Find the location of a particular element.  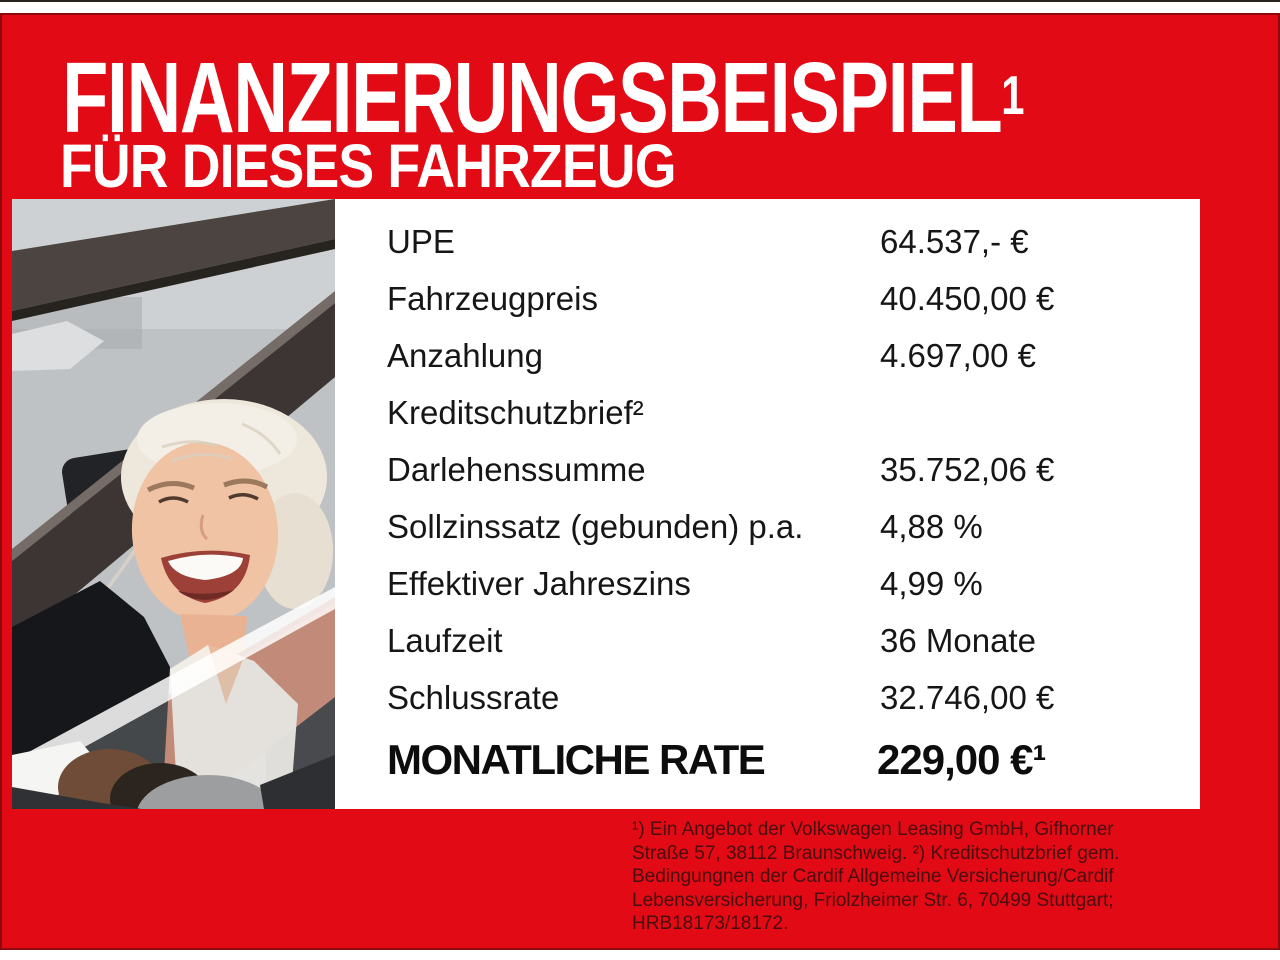

monthly-rate-row: MONATLICHE RATE 229,00 €¹ is located at coordinates (787, 760).